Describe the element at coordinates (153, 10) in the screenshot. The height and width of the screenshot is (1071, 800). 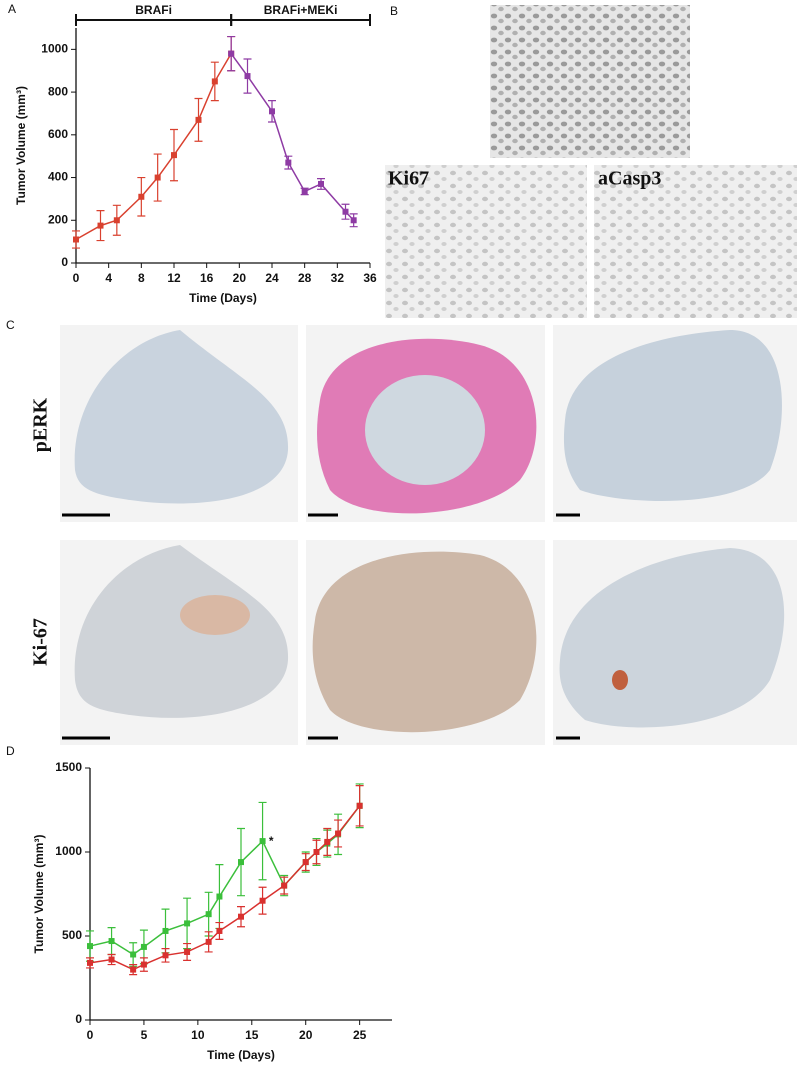
I see `phase-label: BRAFi` at that location.